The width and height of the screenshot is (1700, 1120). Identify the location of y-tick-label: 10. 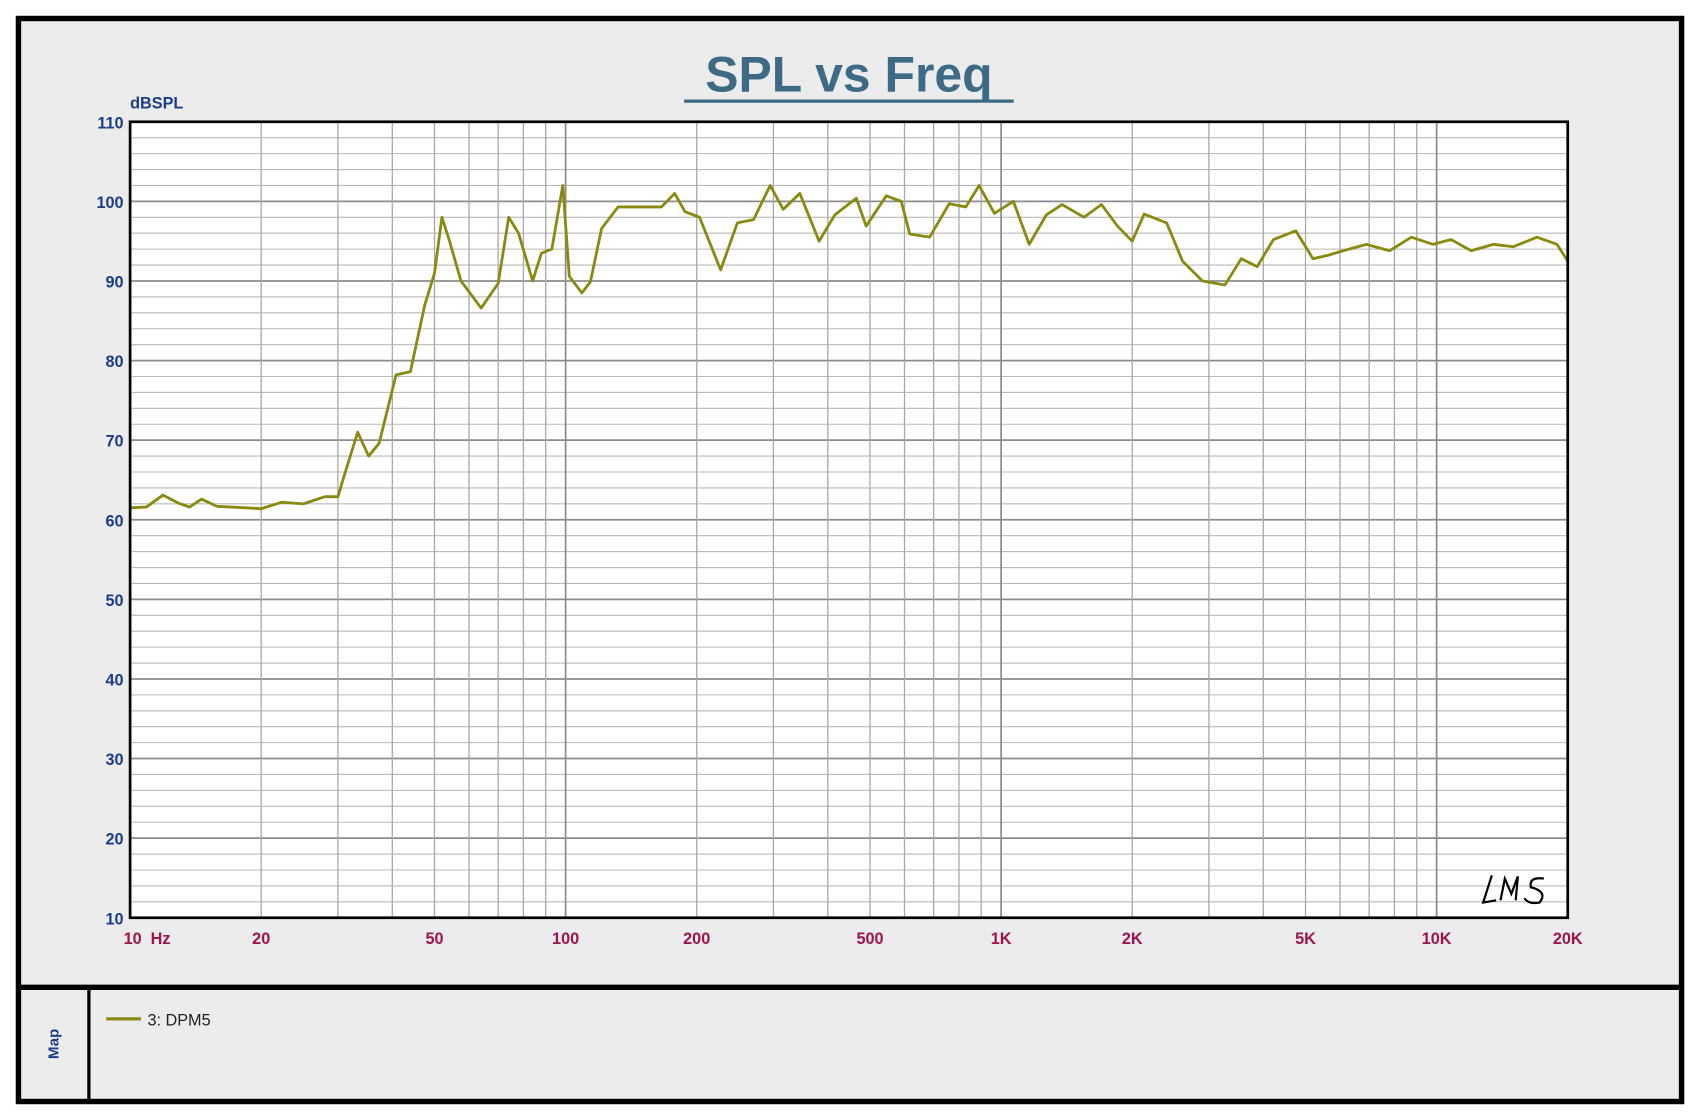
(115, 919).